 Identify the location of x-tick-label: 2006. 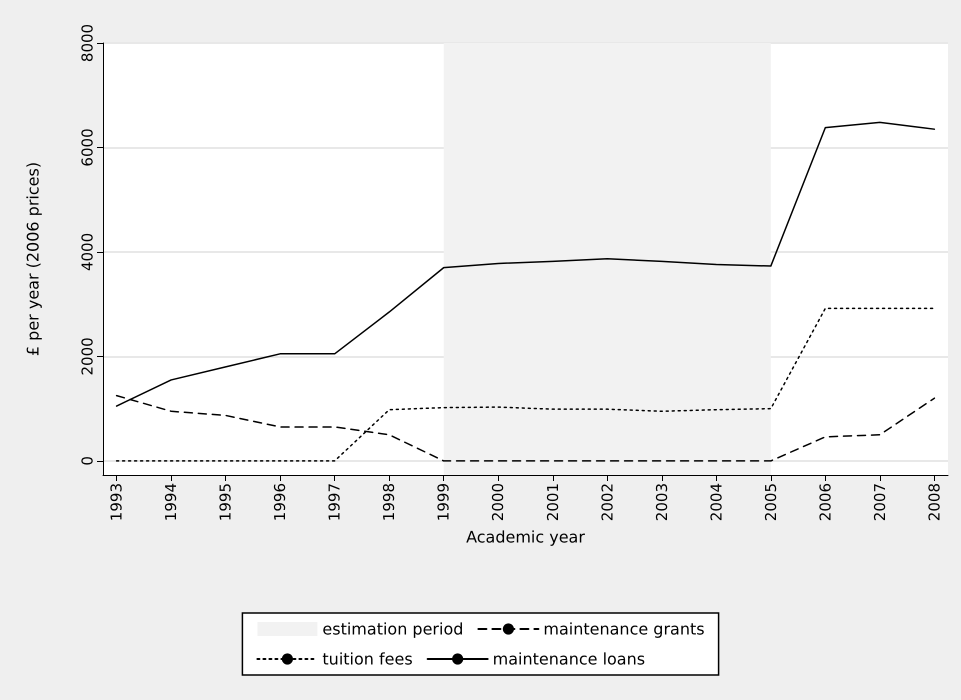
(825, 502).